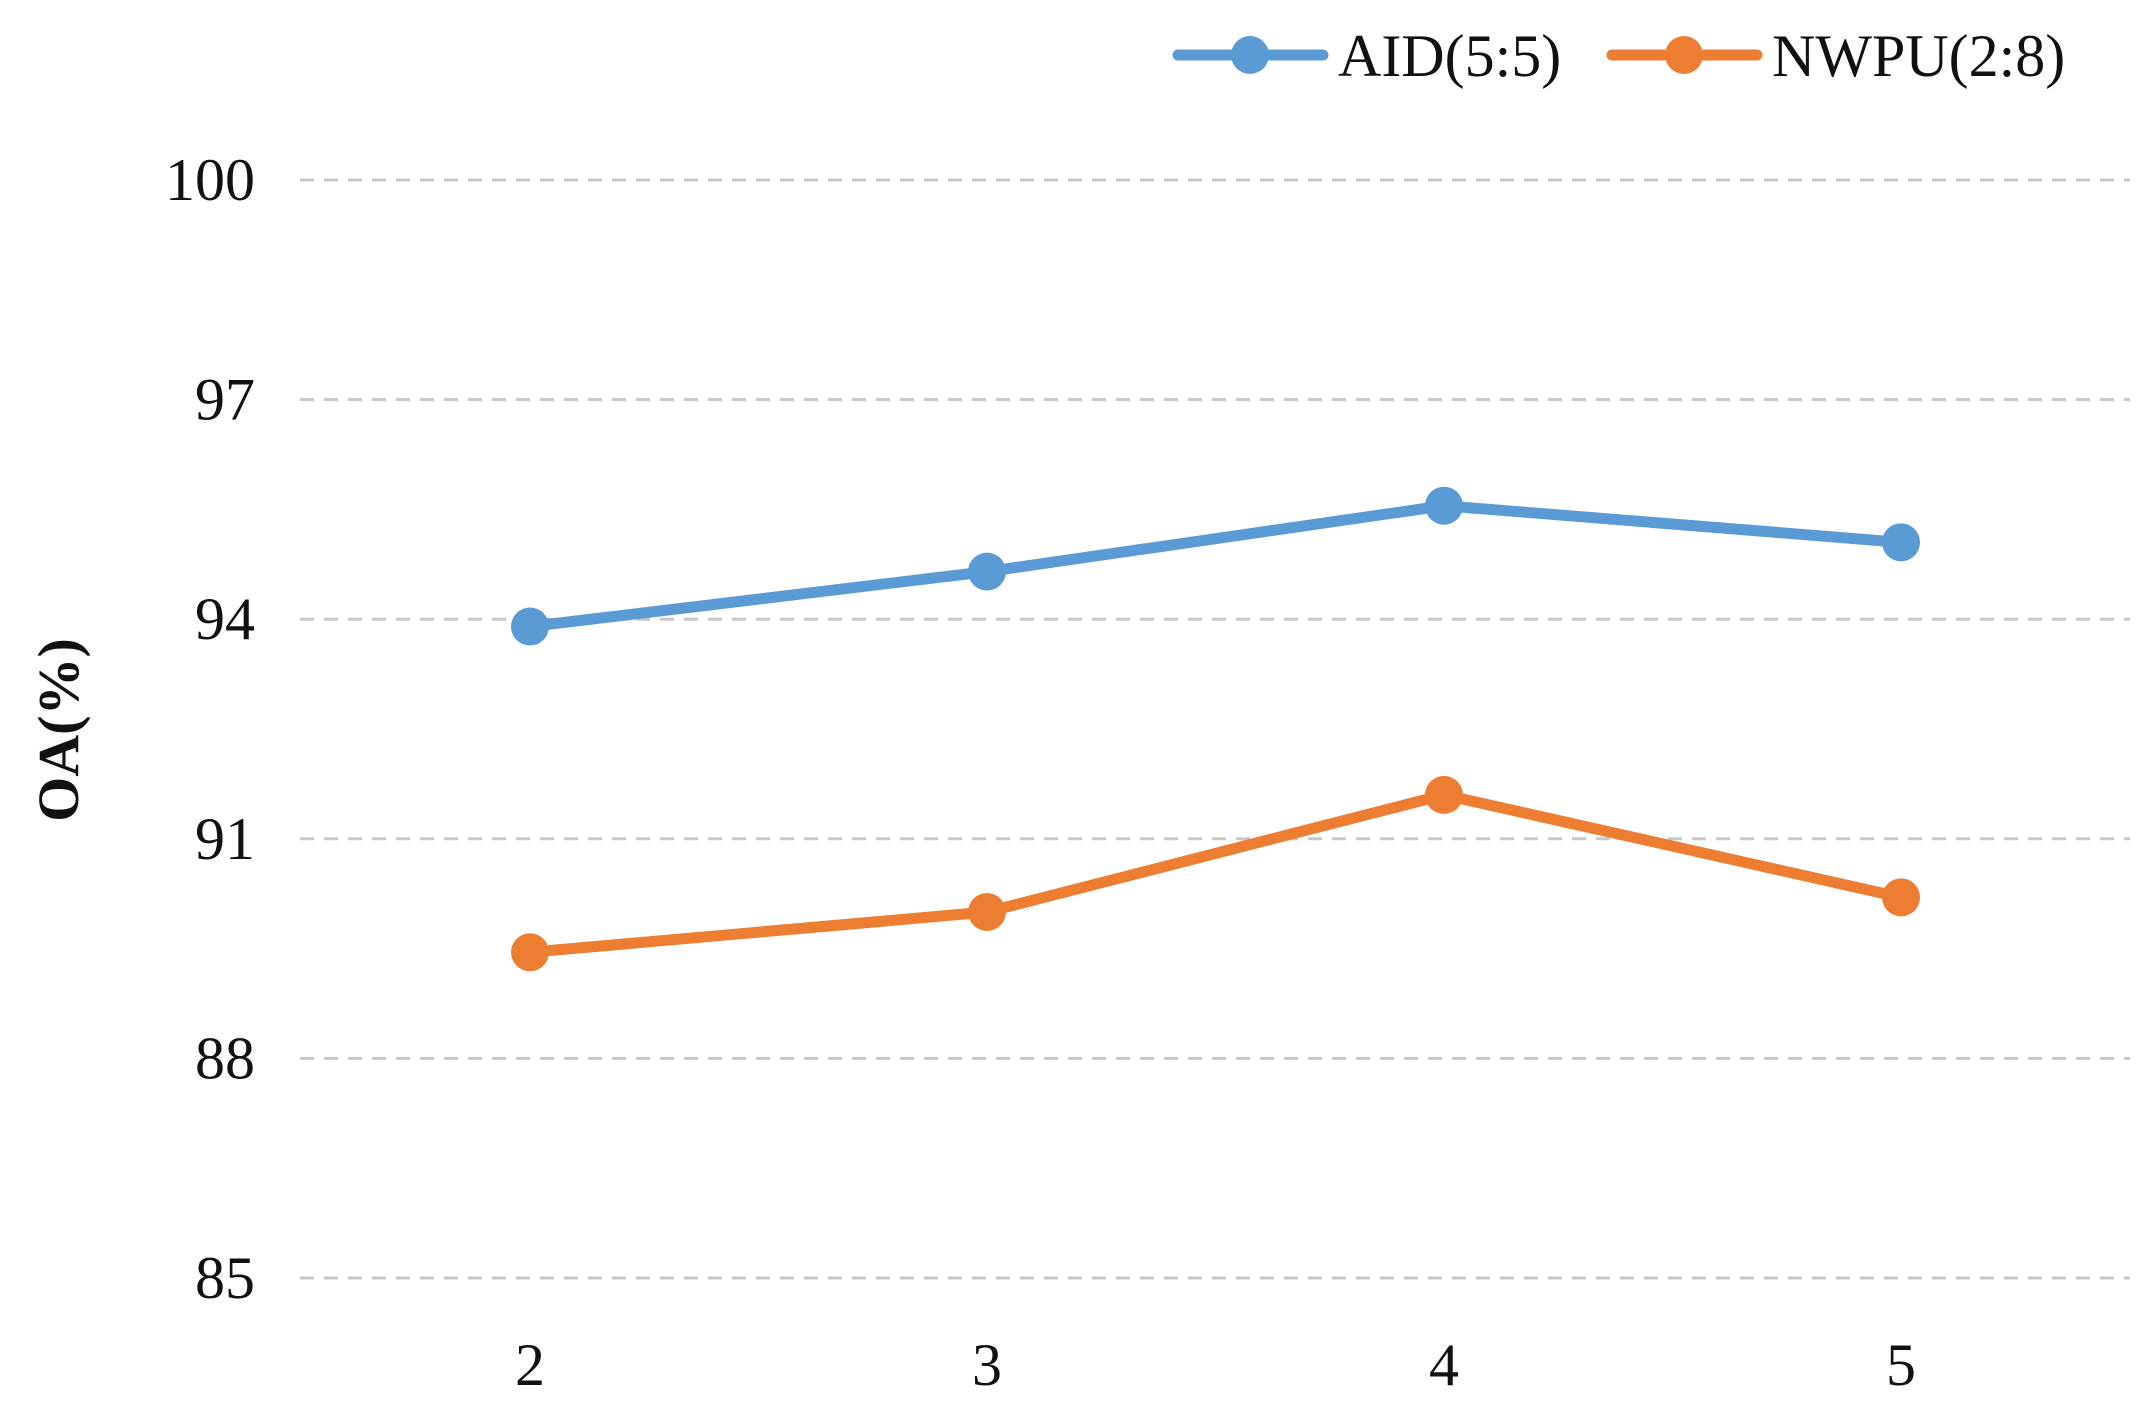 This screenshot has width=2143, height=1401. What do you see at coordinates (1449, 56) in the screenshot?
I see `legend-label: AID(5:5)` at bounding box center [1449, 56].